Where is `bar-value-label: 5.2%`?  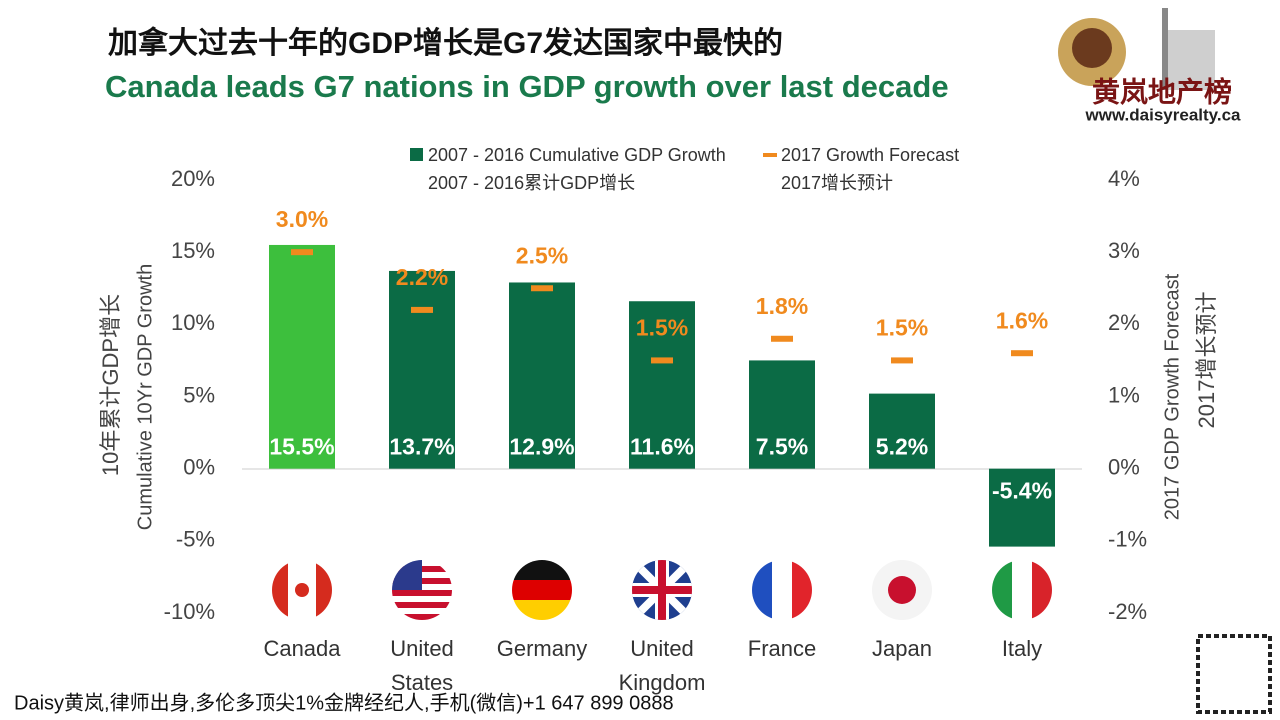
bar-value-label: 5.2% is located at coordinates (902, 447).